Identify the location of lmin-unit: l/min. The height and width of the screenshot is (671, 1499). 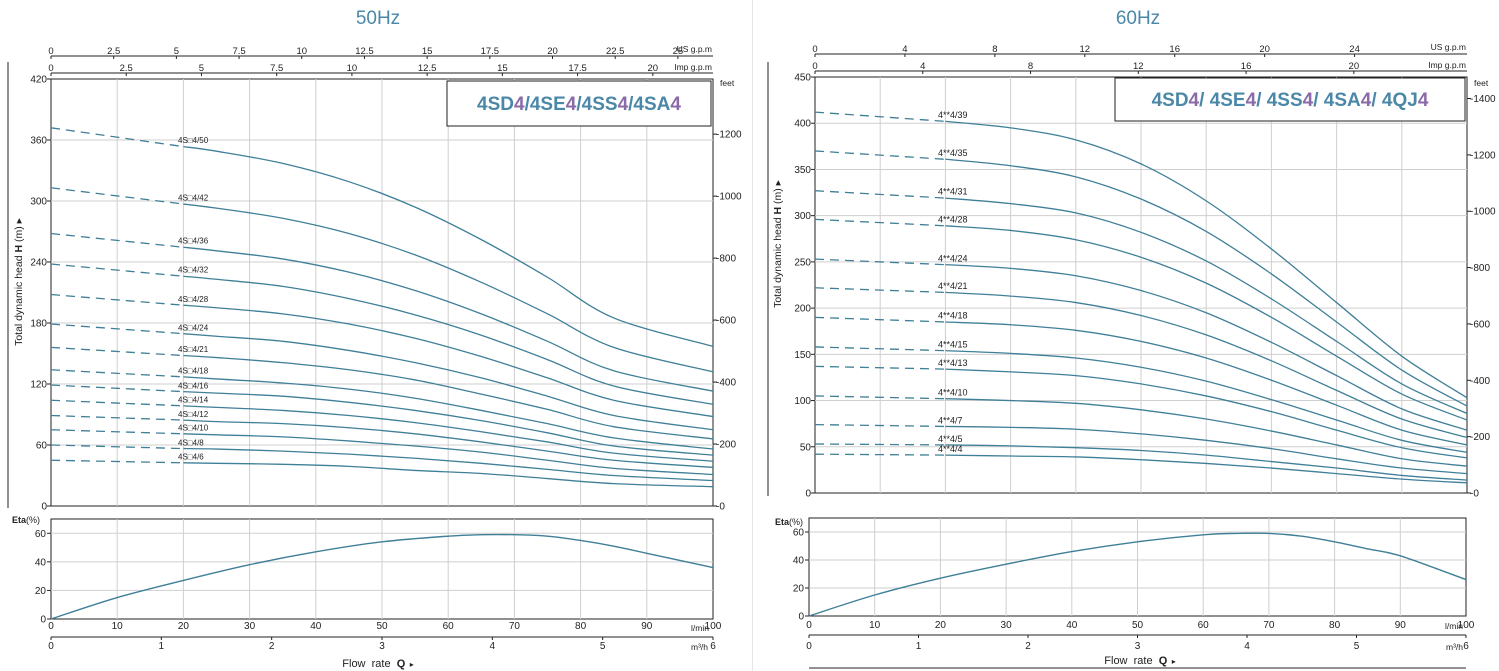
(1454, 626).